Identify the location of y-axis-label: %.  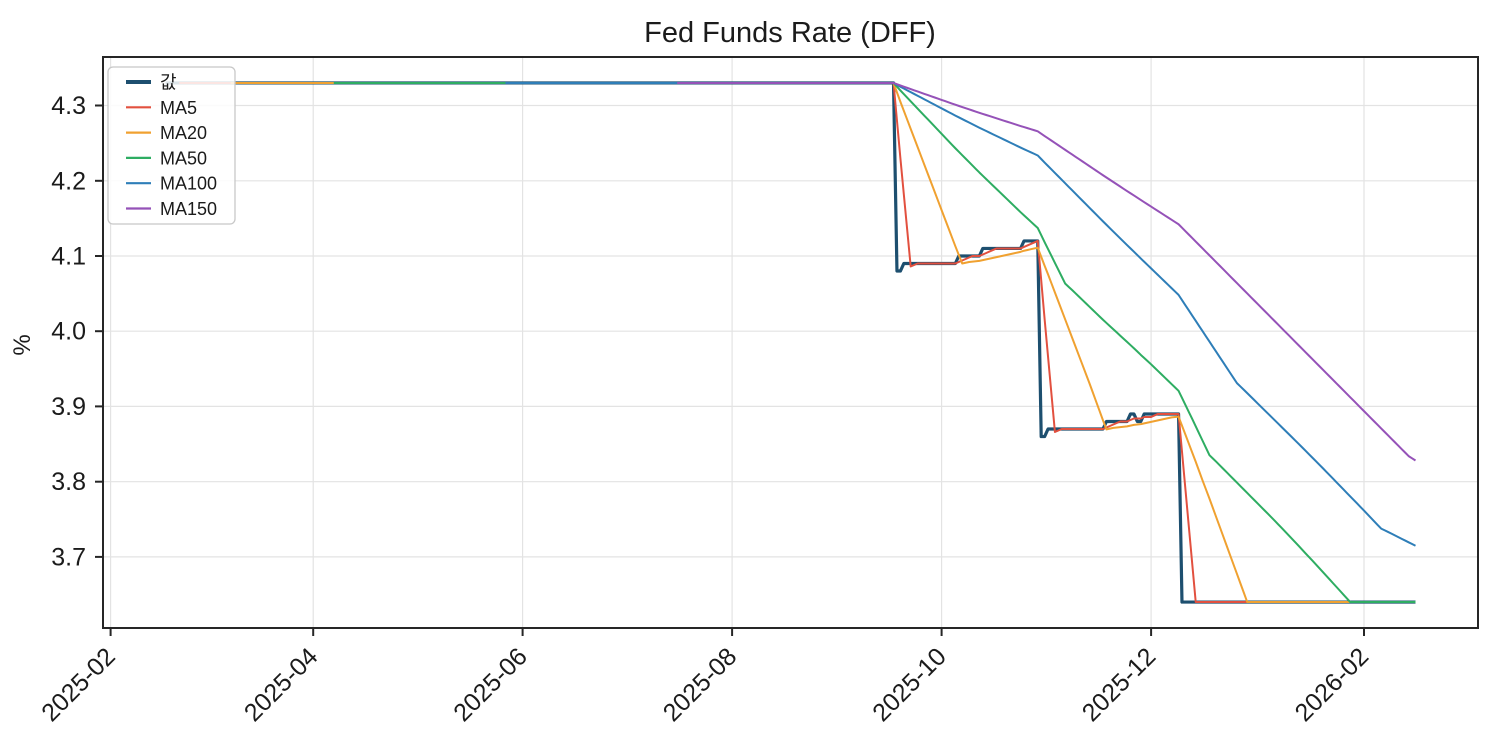
(22, 344).